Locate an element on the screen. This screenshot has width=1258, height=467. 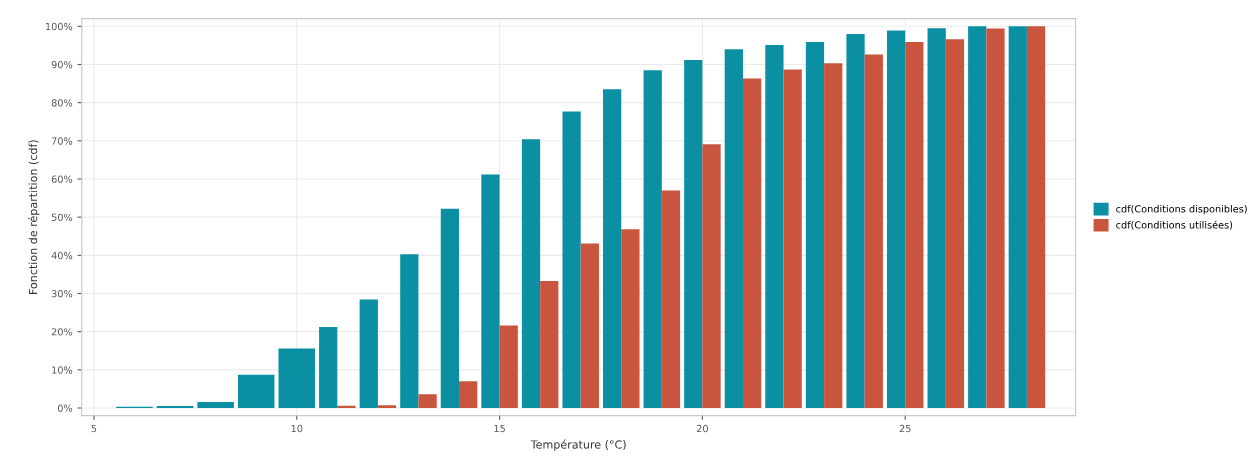
x-tick-label: 5 is located at coordinates (94, 428).